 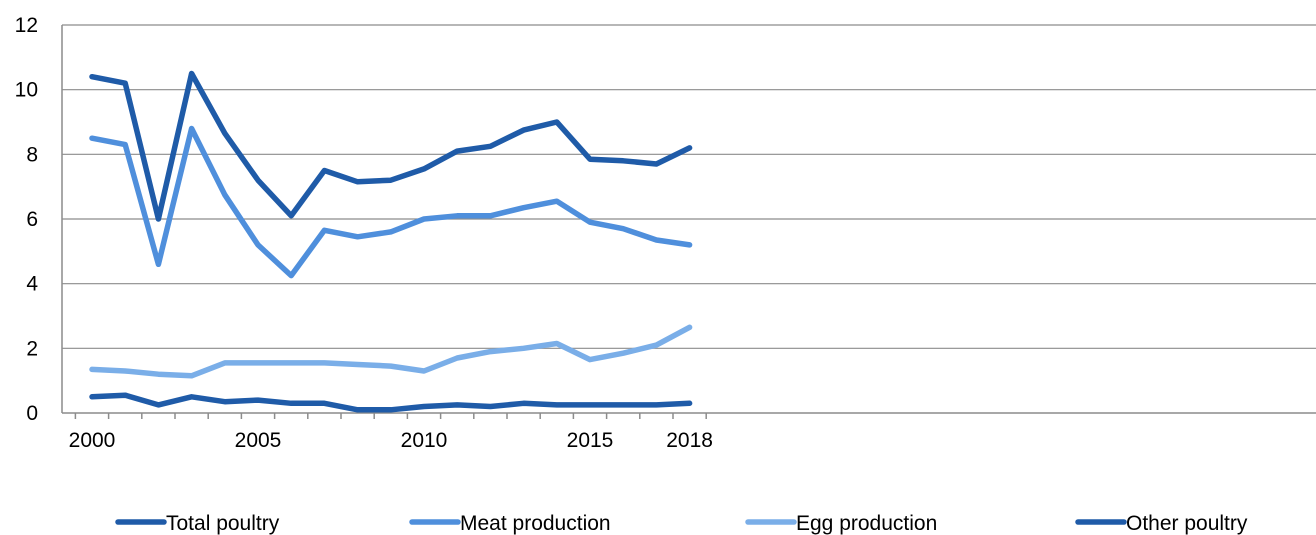 What do you see at coordinates (32, 154) in the screenshot?
I see `y-tick-label: 8` at bounding box center [32, 154].